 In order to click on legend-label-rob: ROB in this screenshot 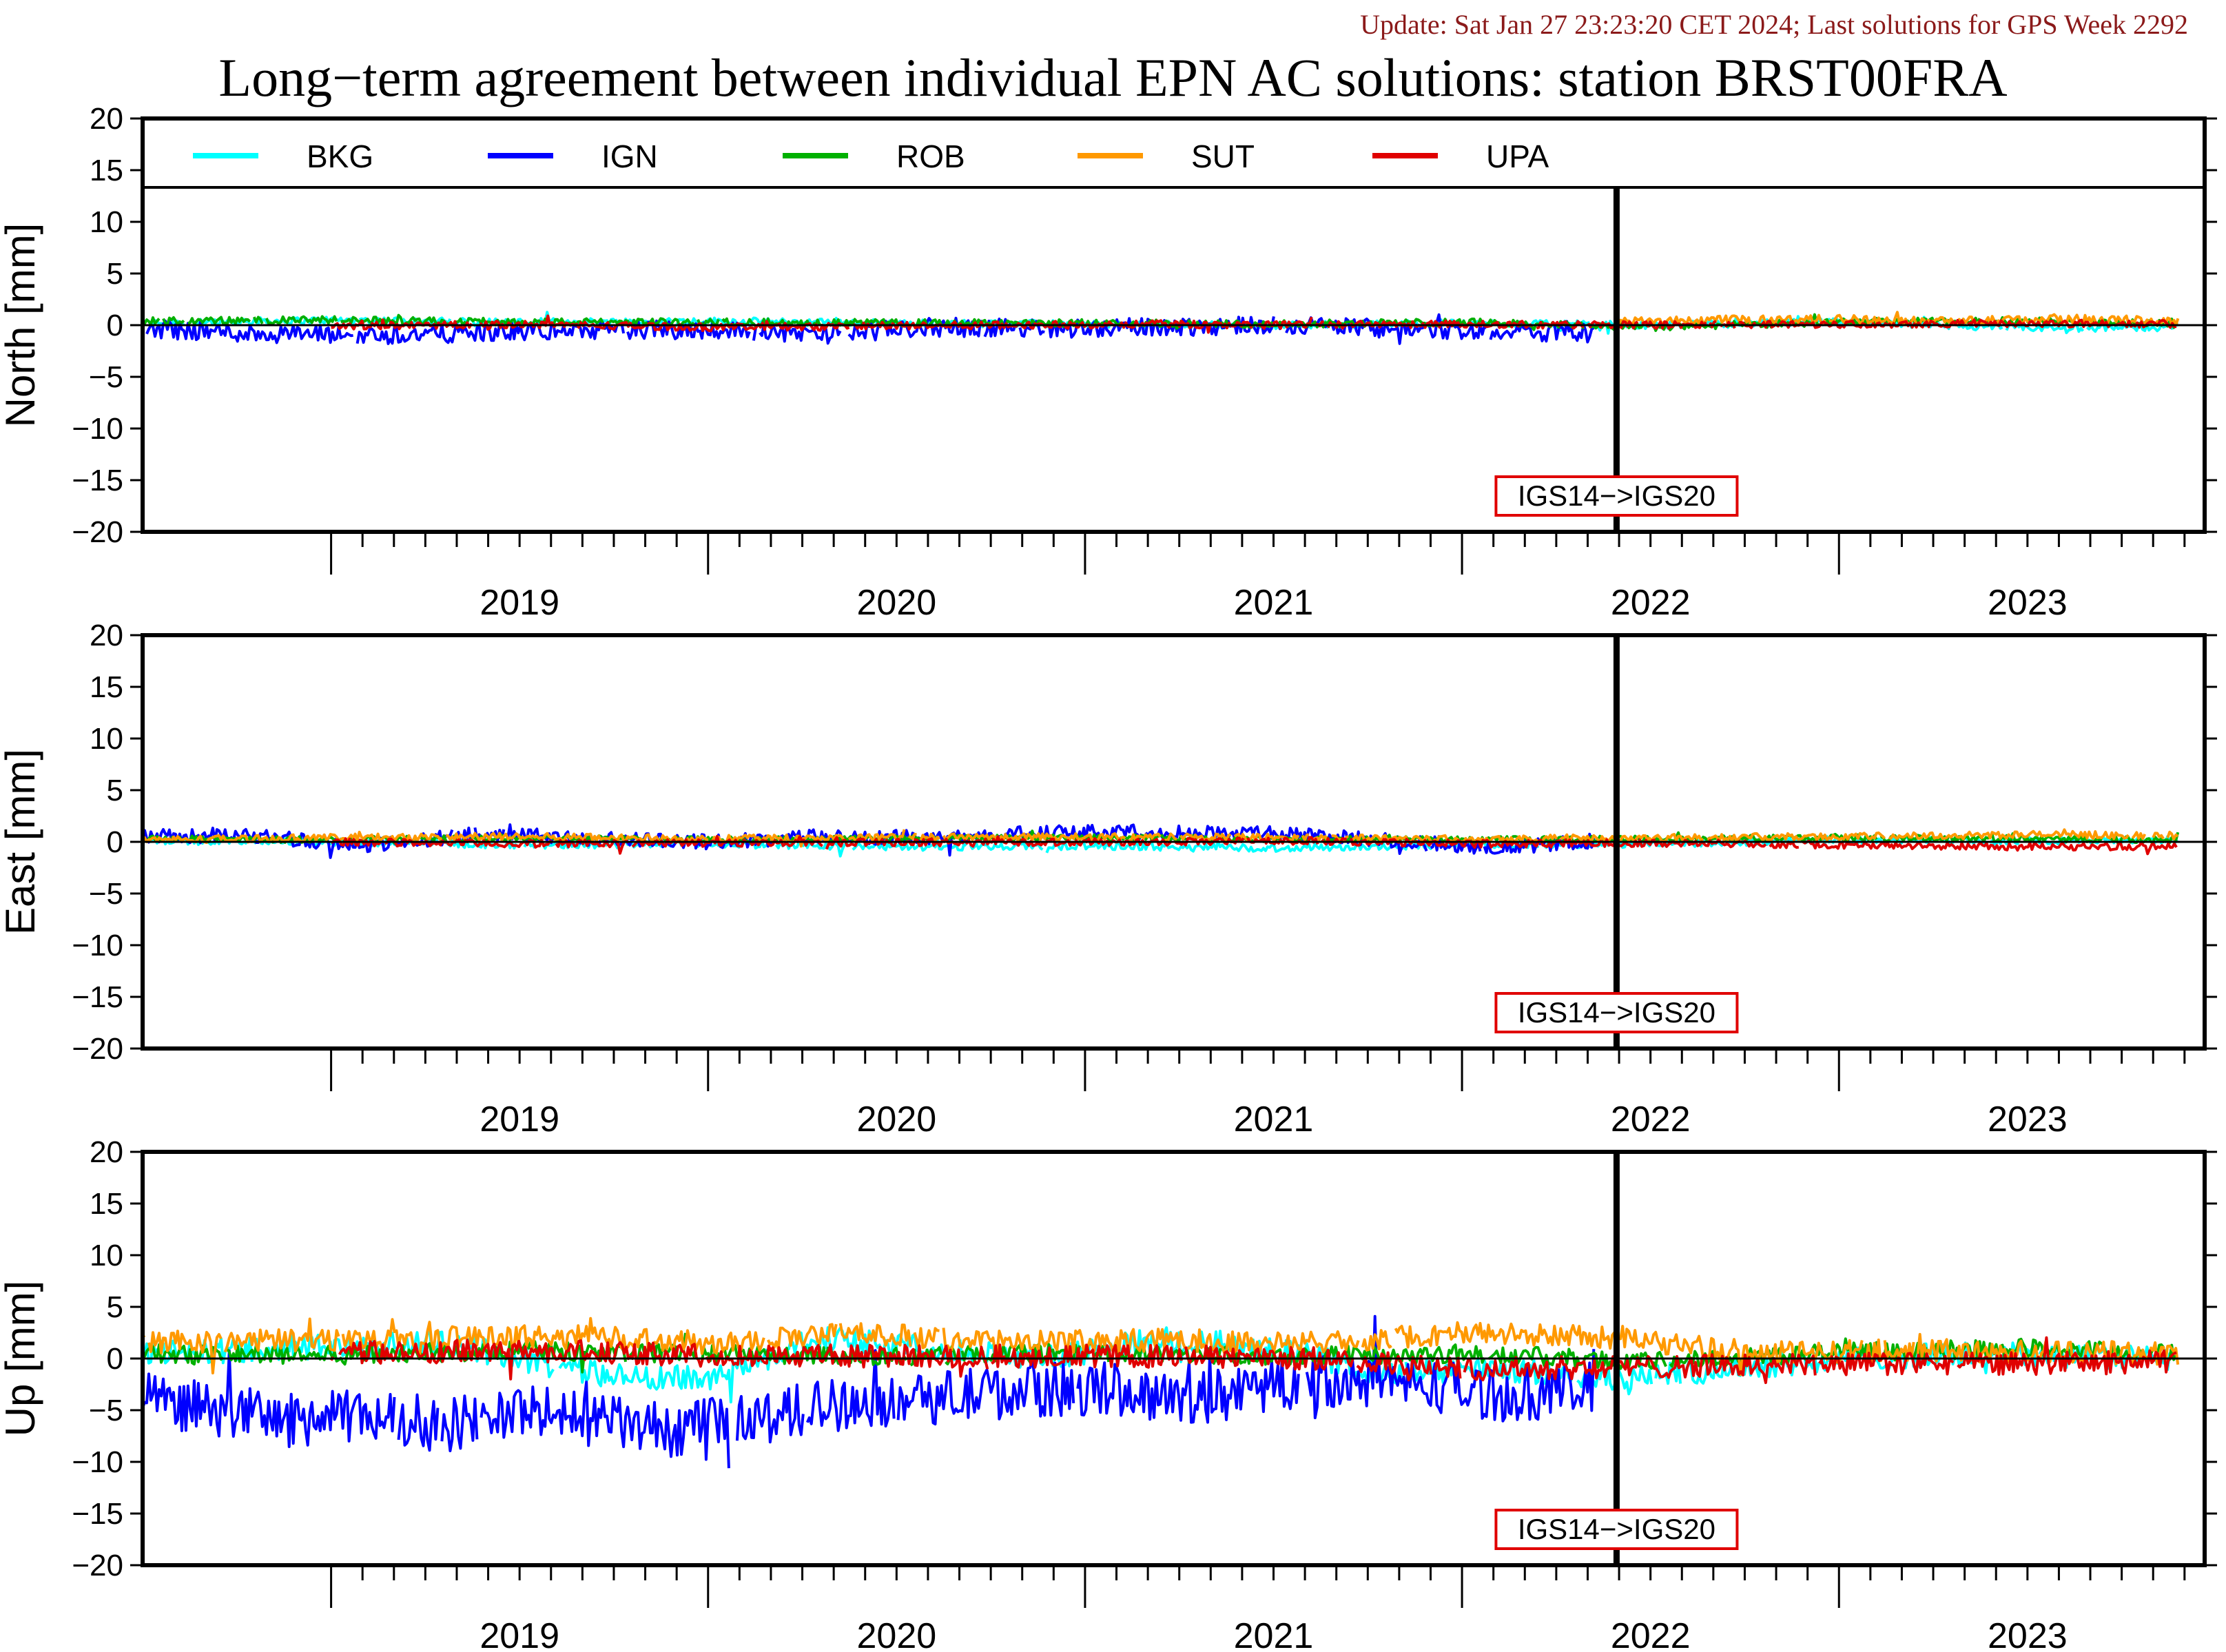, I will do `click(930, 156)`.